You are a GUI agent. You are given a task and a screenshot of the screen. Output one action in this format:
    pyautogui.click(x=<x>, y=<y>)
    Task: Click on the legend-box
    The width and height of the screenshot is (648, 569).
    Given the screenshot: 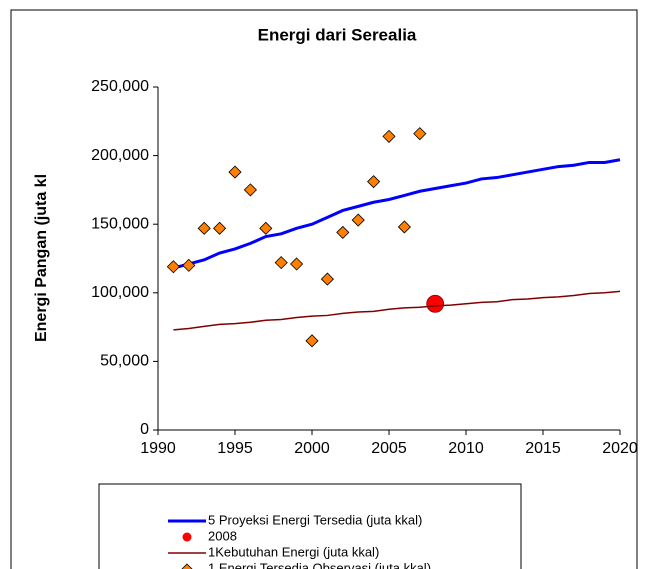 What is the action you would take?
    pyautogui.click(x=310, y=526)
    